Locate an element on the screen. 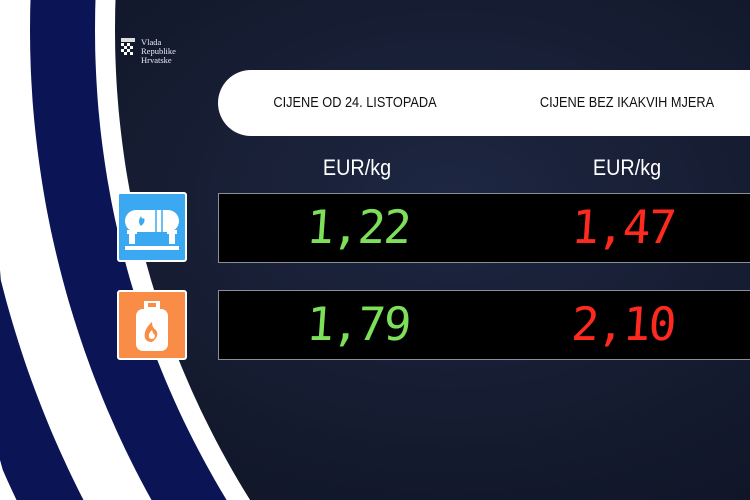 Image resolution: width=750 pixels, height=500 pixels. price-current: 1,79 is located at coordinates (358, 324).